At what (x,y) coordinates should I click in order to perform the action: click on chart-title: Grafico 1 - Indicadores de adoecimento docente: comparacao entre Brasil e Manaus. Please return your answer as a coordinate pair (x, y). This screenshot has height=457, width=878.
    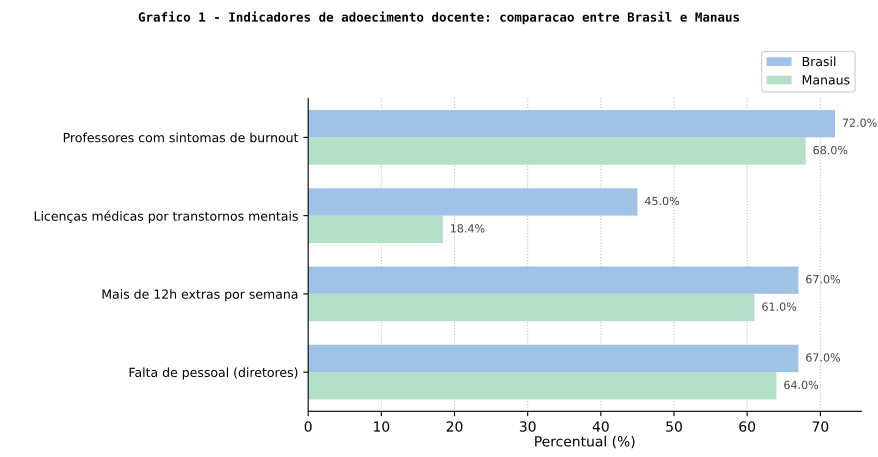
    Looking at the image, I should click on (439, 17).